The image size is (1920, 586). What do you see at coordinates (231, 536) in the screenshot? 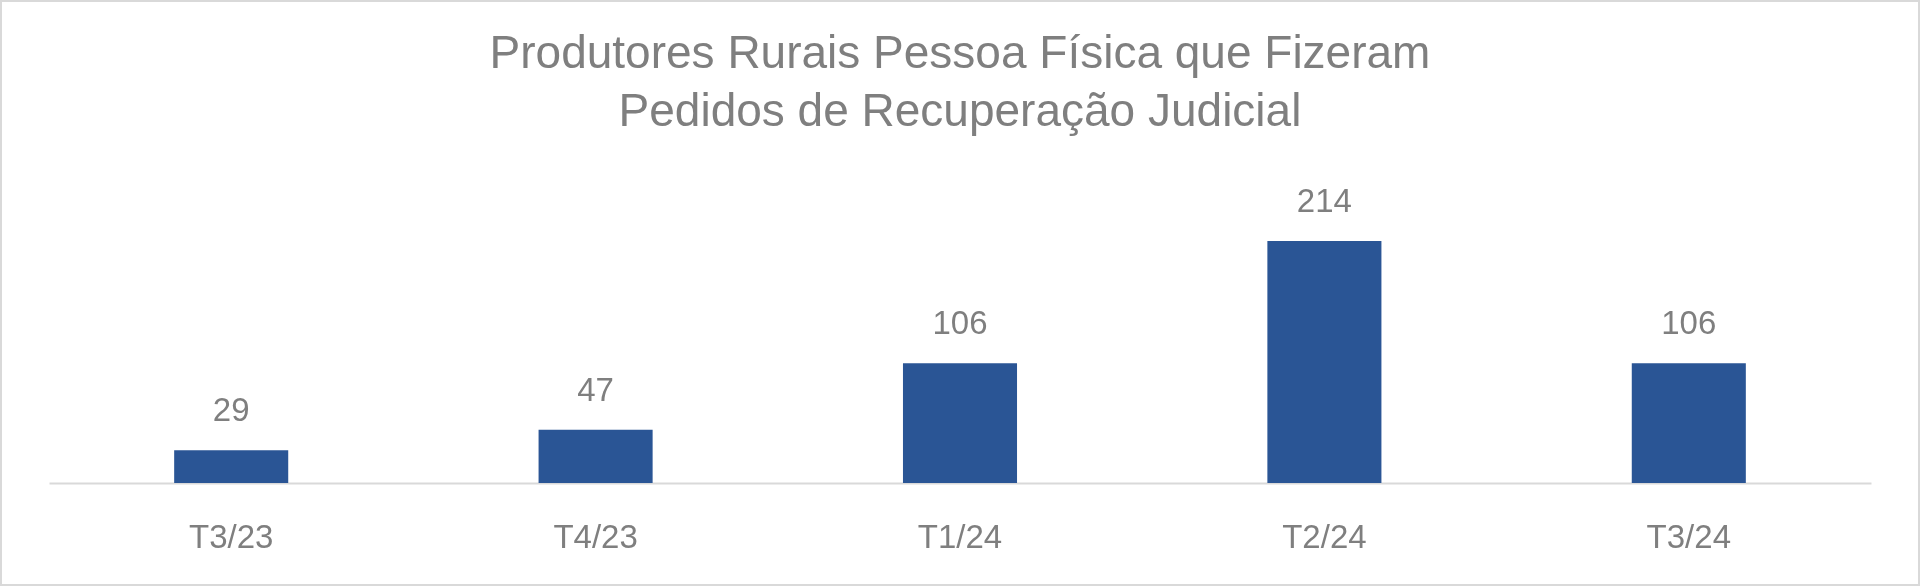
I see `x-tick-label: T3/23` at bounding box center [231, 536].